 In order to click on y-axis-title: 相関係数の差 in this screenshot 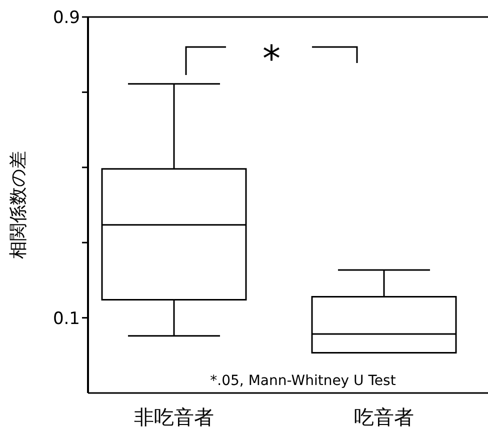, I will do `click(18, 205)`.